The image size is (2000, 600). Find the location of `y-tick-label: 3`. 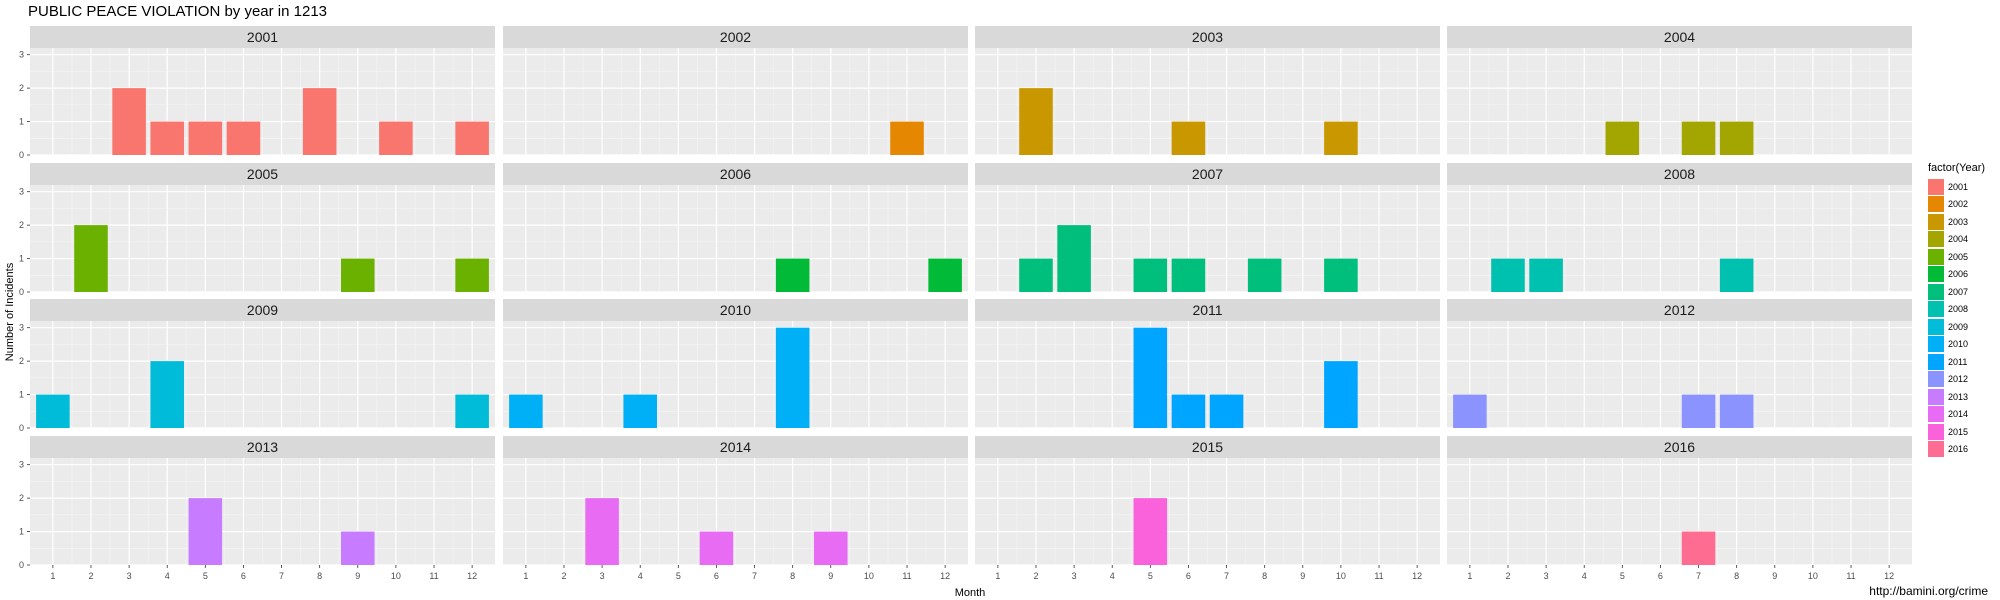

y-tick-label: 3 is located at coordinates (21, 55).